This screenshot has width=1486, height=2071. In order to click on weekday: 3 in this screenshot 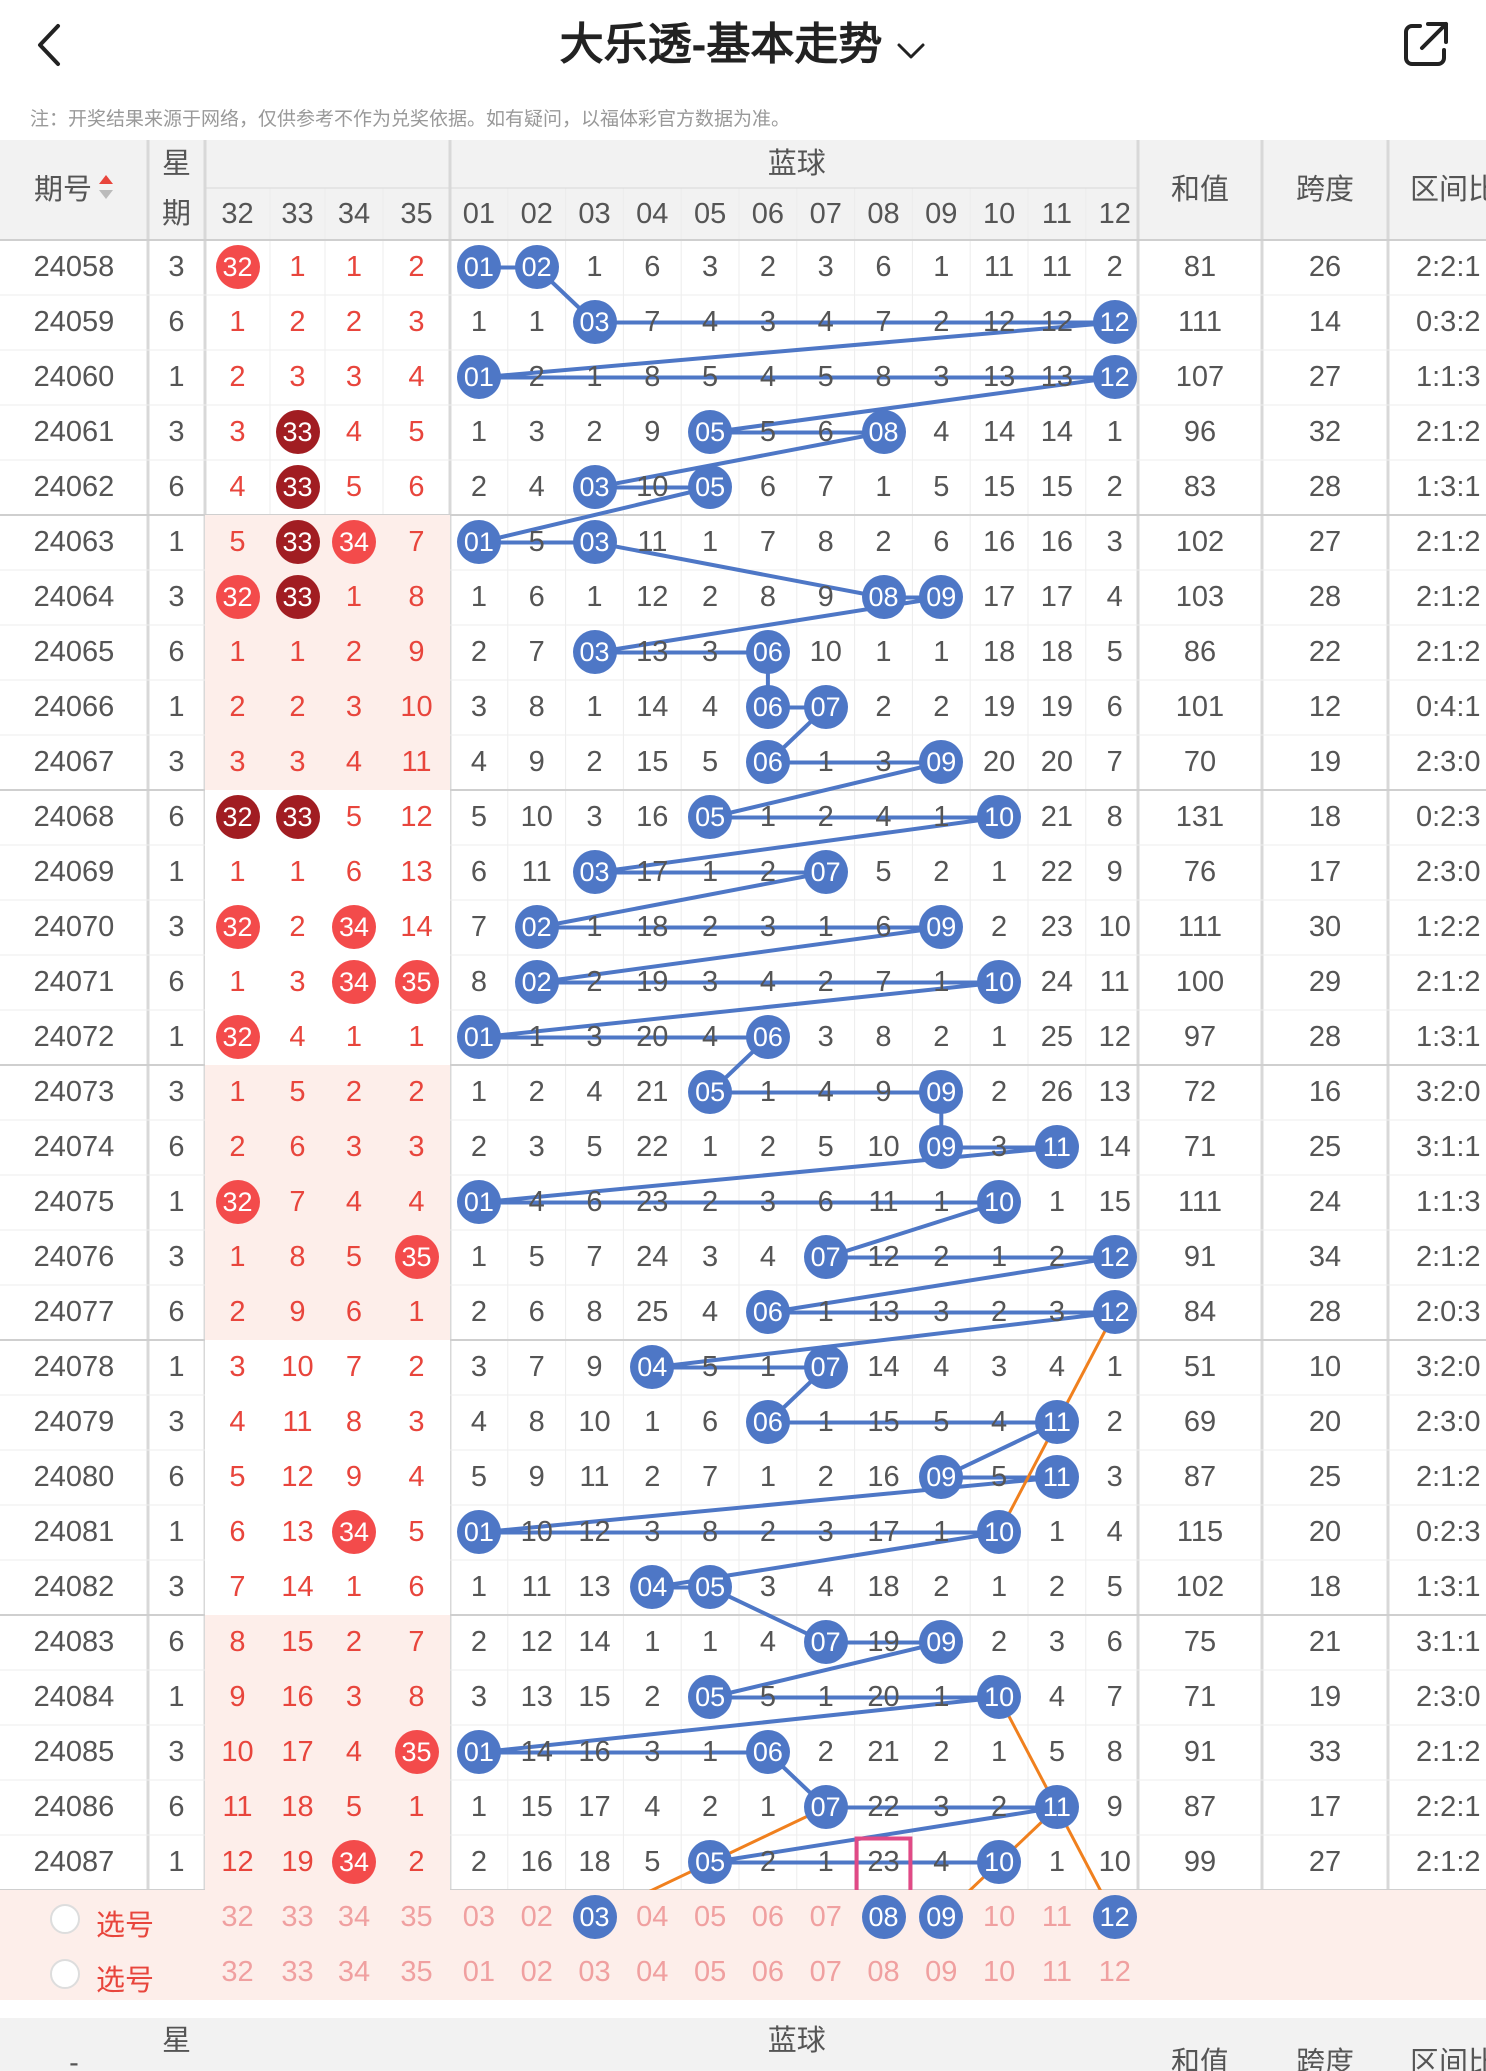, I will do `click(176, 1587)`.